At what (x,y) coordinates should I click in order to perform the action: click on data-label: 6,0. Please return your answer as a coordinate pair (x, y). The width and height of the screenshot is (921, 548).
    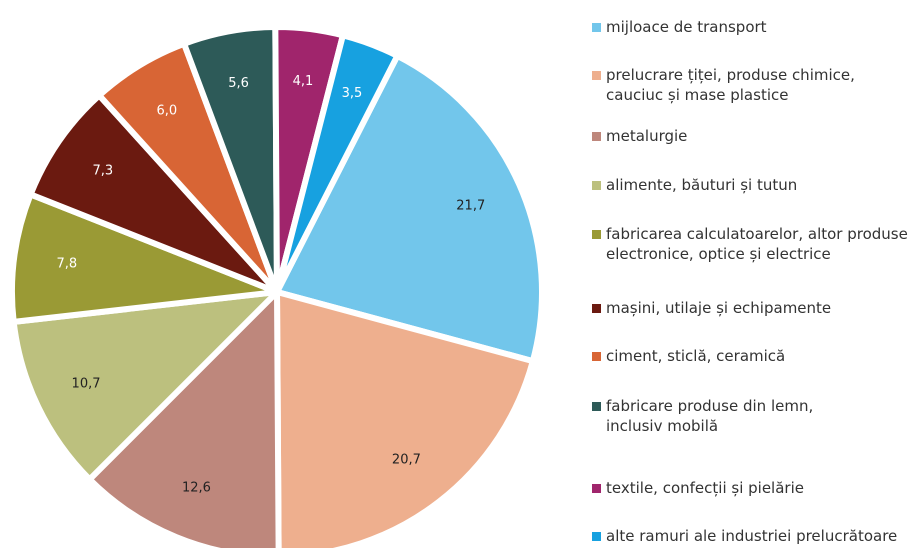
    Looking at the image, I should click on (166, 110).